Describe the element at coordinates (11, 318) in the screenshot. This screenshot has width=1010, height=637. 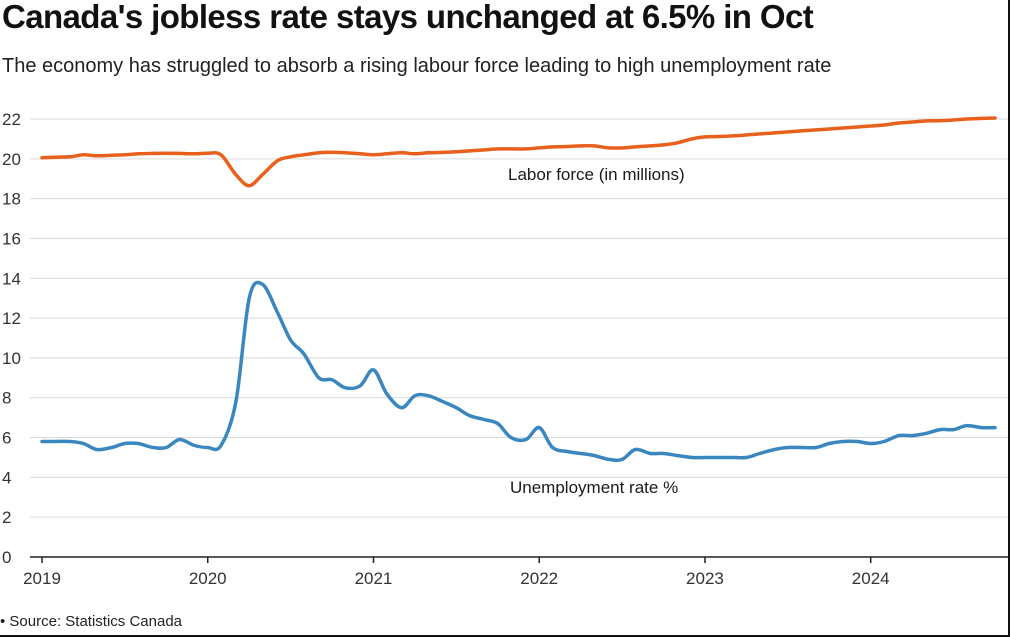
I see `y-tick-label: 12` at that location.